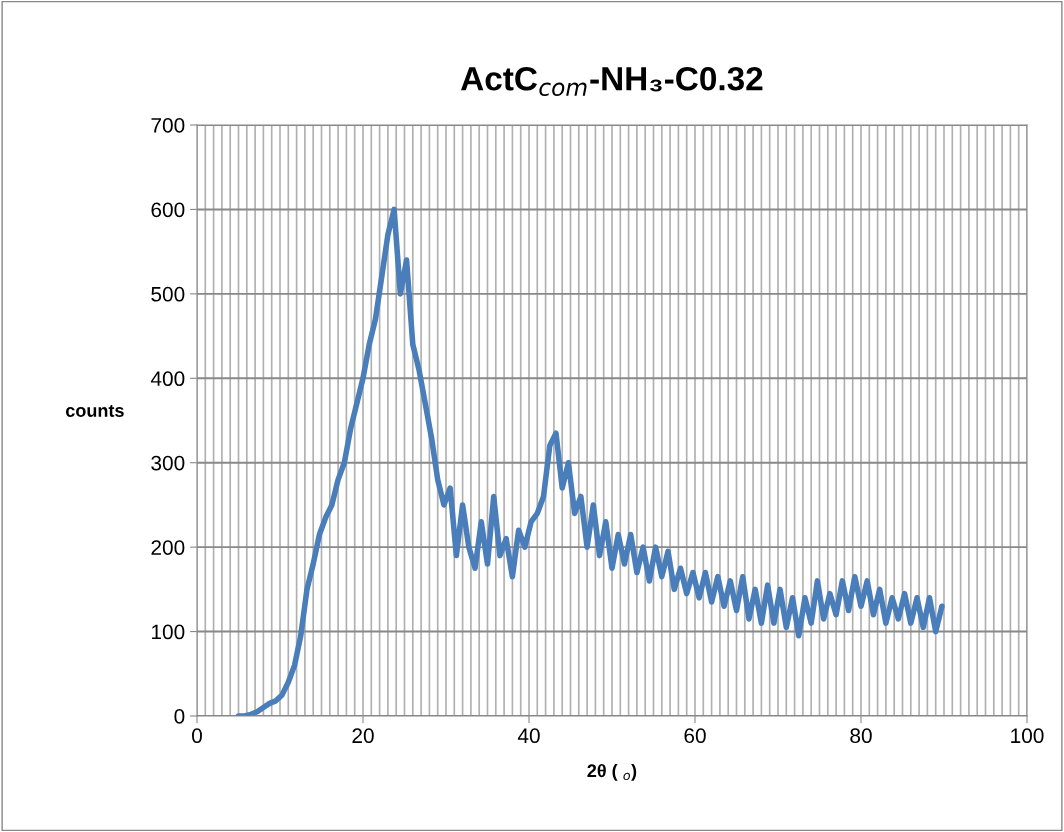  What do you see at coordinates (611, 81) in the screenshot?
I see `chart-title: ActC$_{com}$-NH₃-C0.32` at bounding box center [611, 81].